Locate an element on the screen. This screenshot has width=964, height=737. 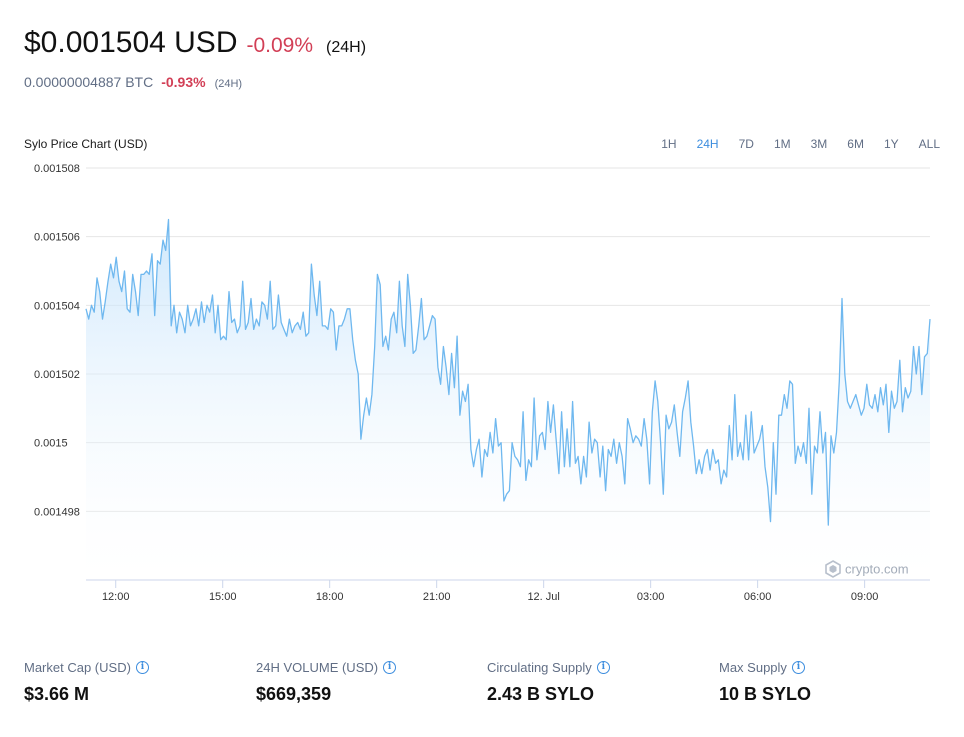
x-tick-label: 03:00 is located at coordinates (651, 597).